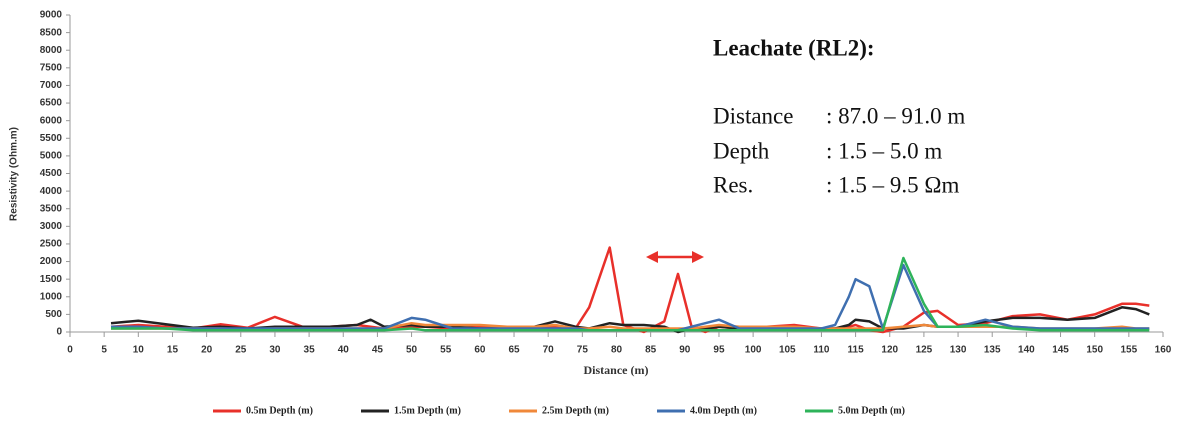 Image resolution: width=1177 pixels, height=428 pixels. What do you see at coordinates (685, 350) in the screenshot?
I see `x-tick-label: 90` at bounding box center [685, 350].